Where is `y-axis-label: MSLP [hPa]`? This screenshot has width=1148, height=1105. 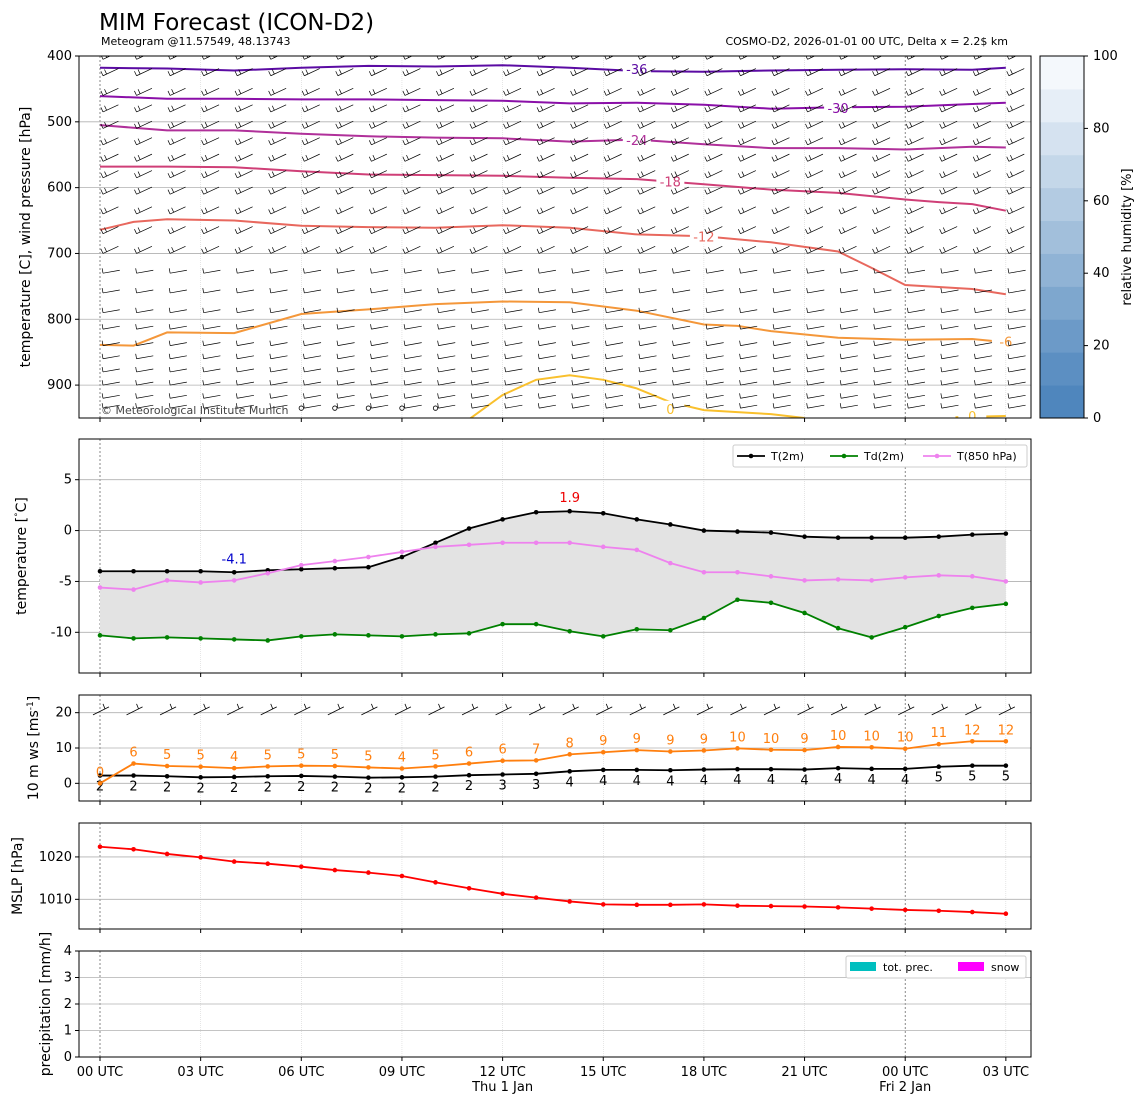
y-axis-label: MSLP [hPa] is located at coordinates (18, 876).